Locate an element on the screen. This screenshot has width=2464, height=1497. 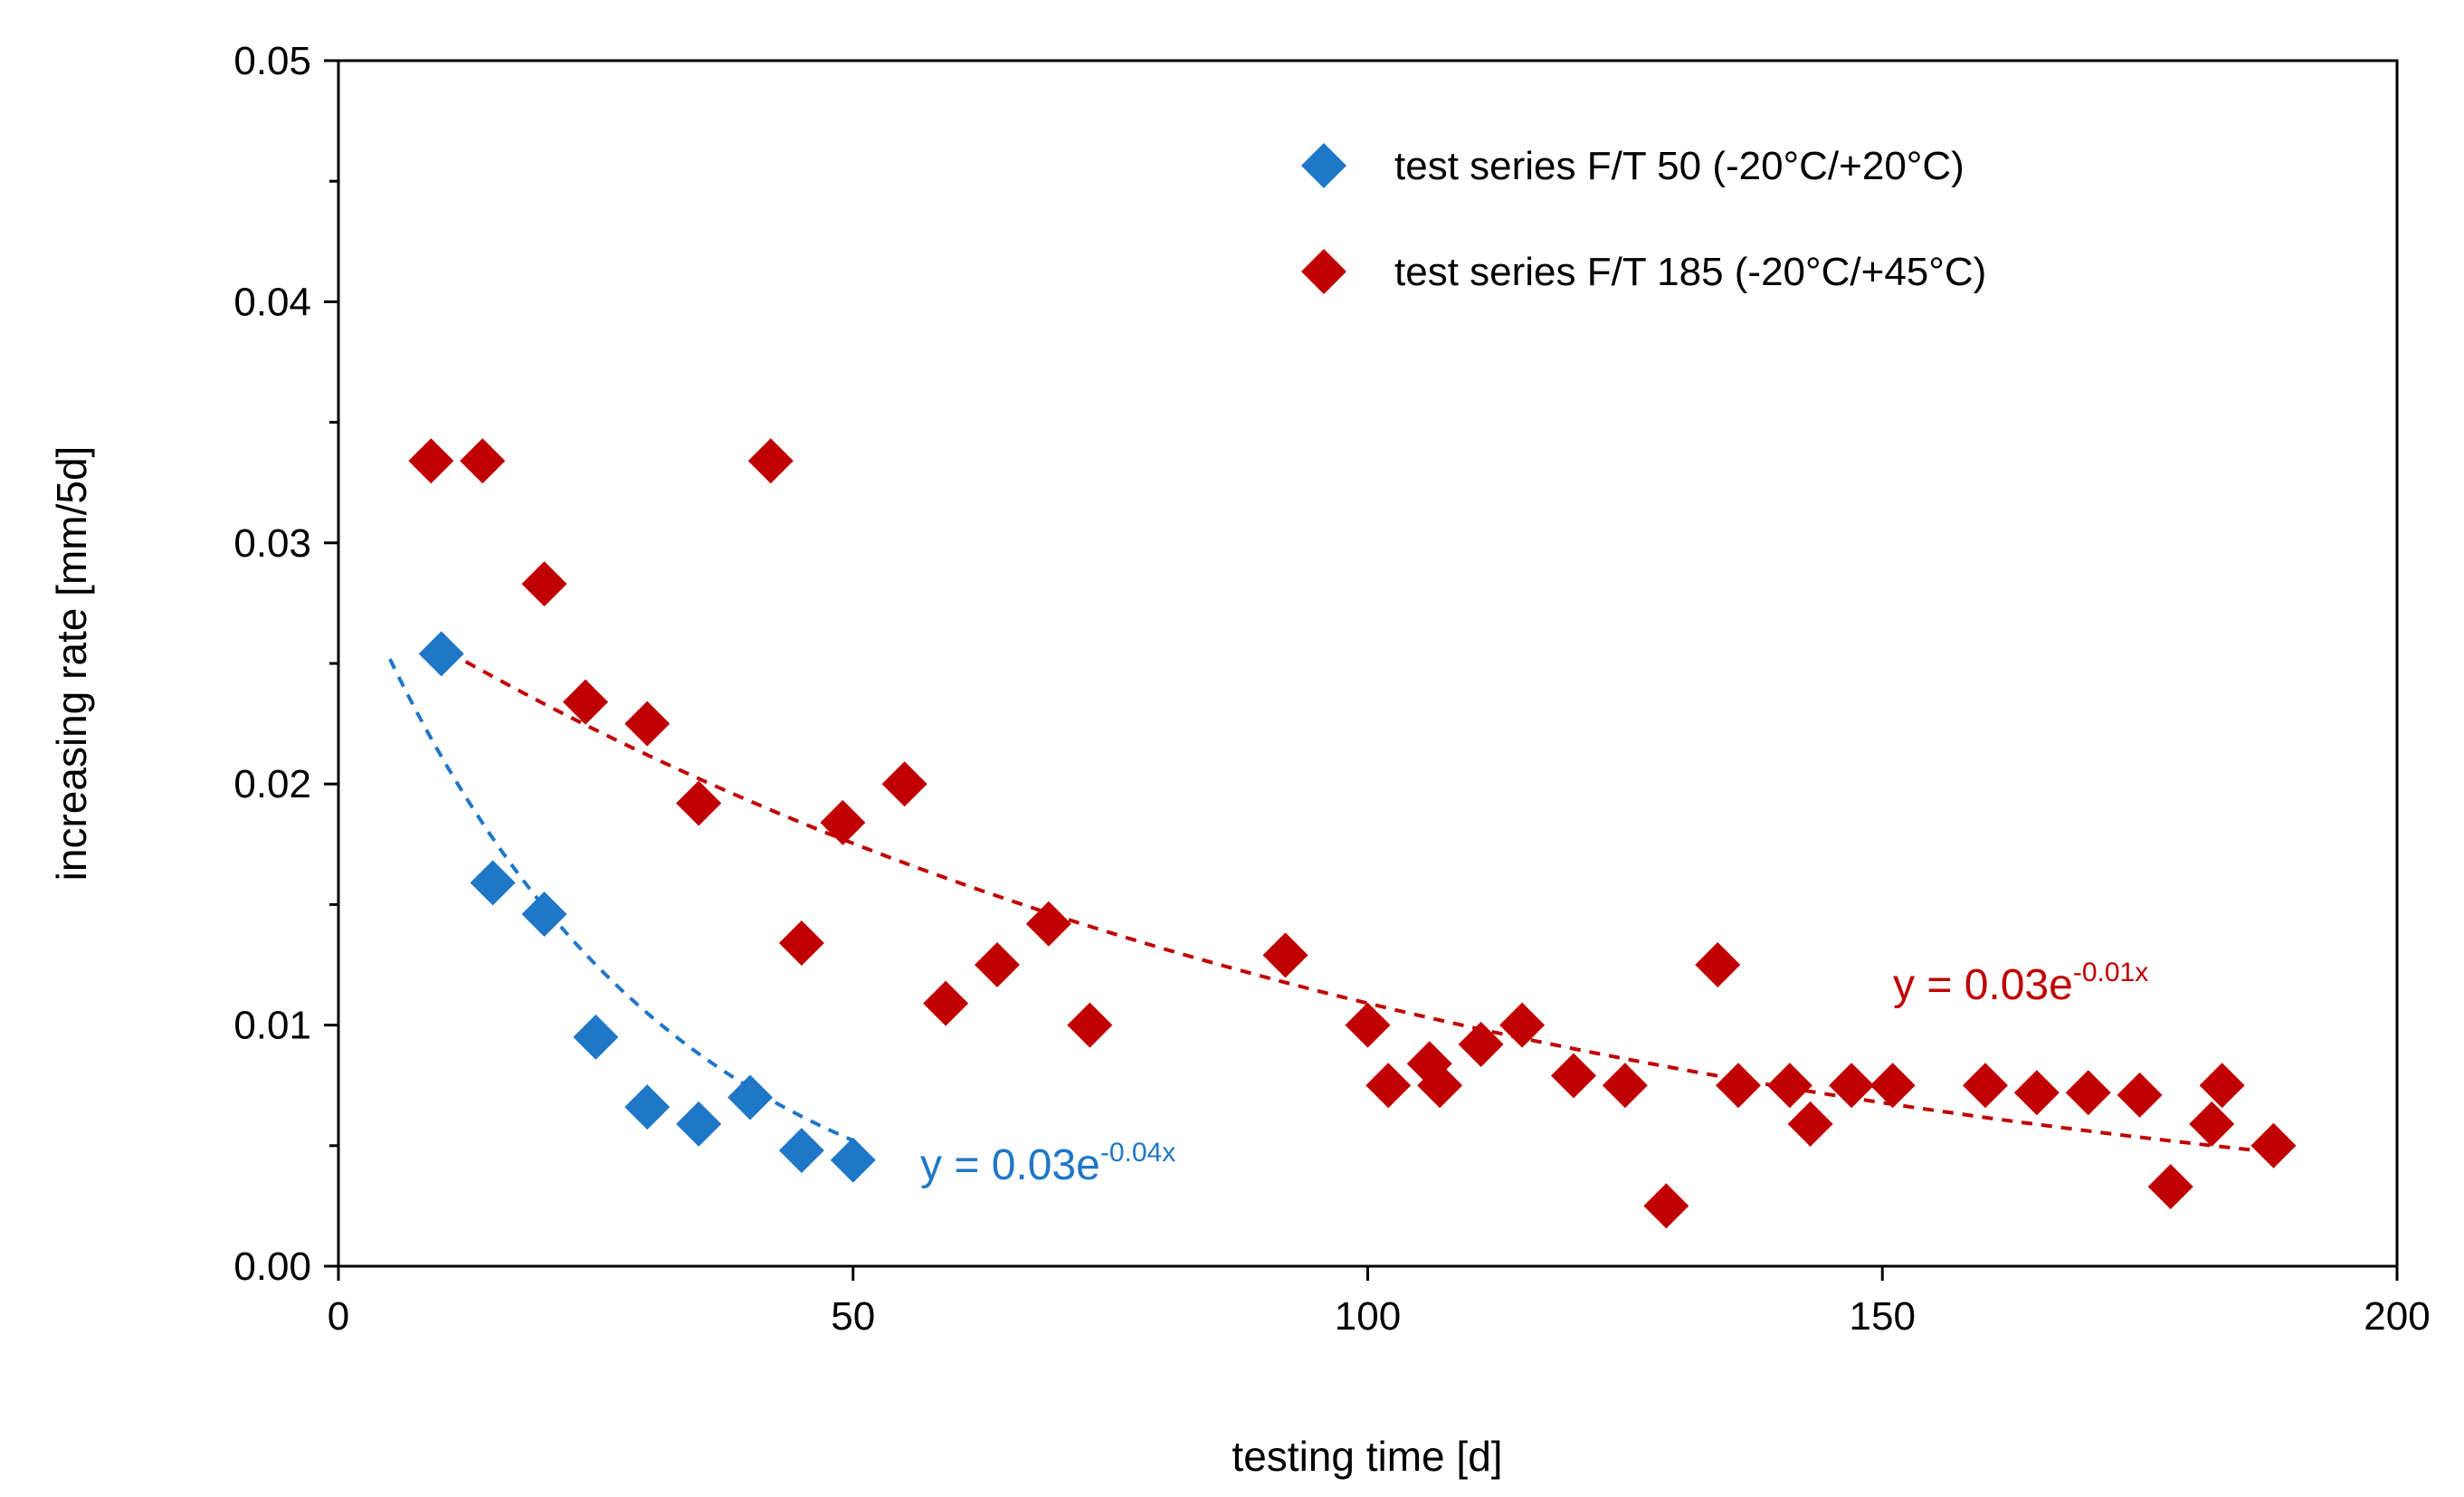
trendline-equation-series-2: y = 0.03e-0.01x is located at coordinates (2020, 983).